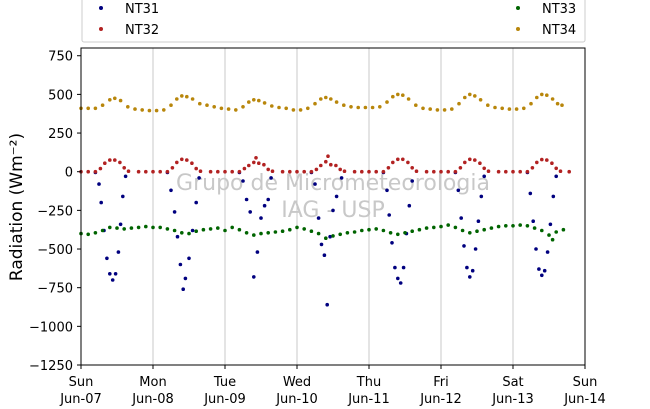  What do you see at coordinates (518, 8) in the screenshot?
I see `legend-marker-nt33` at bounding box center [518, 8].